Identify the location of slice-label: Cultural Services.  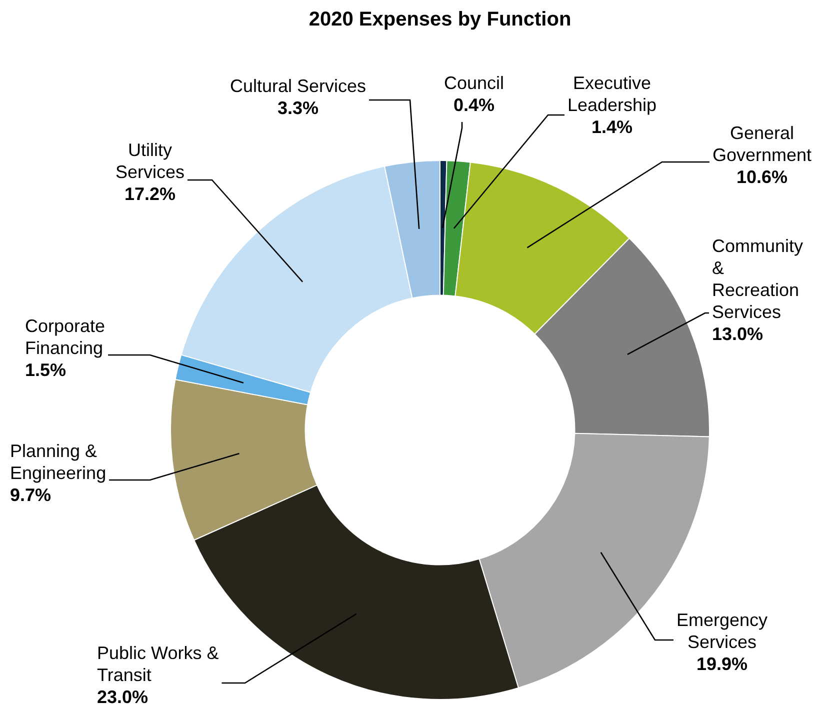
(298, 86).